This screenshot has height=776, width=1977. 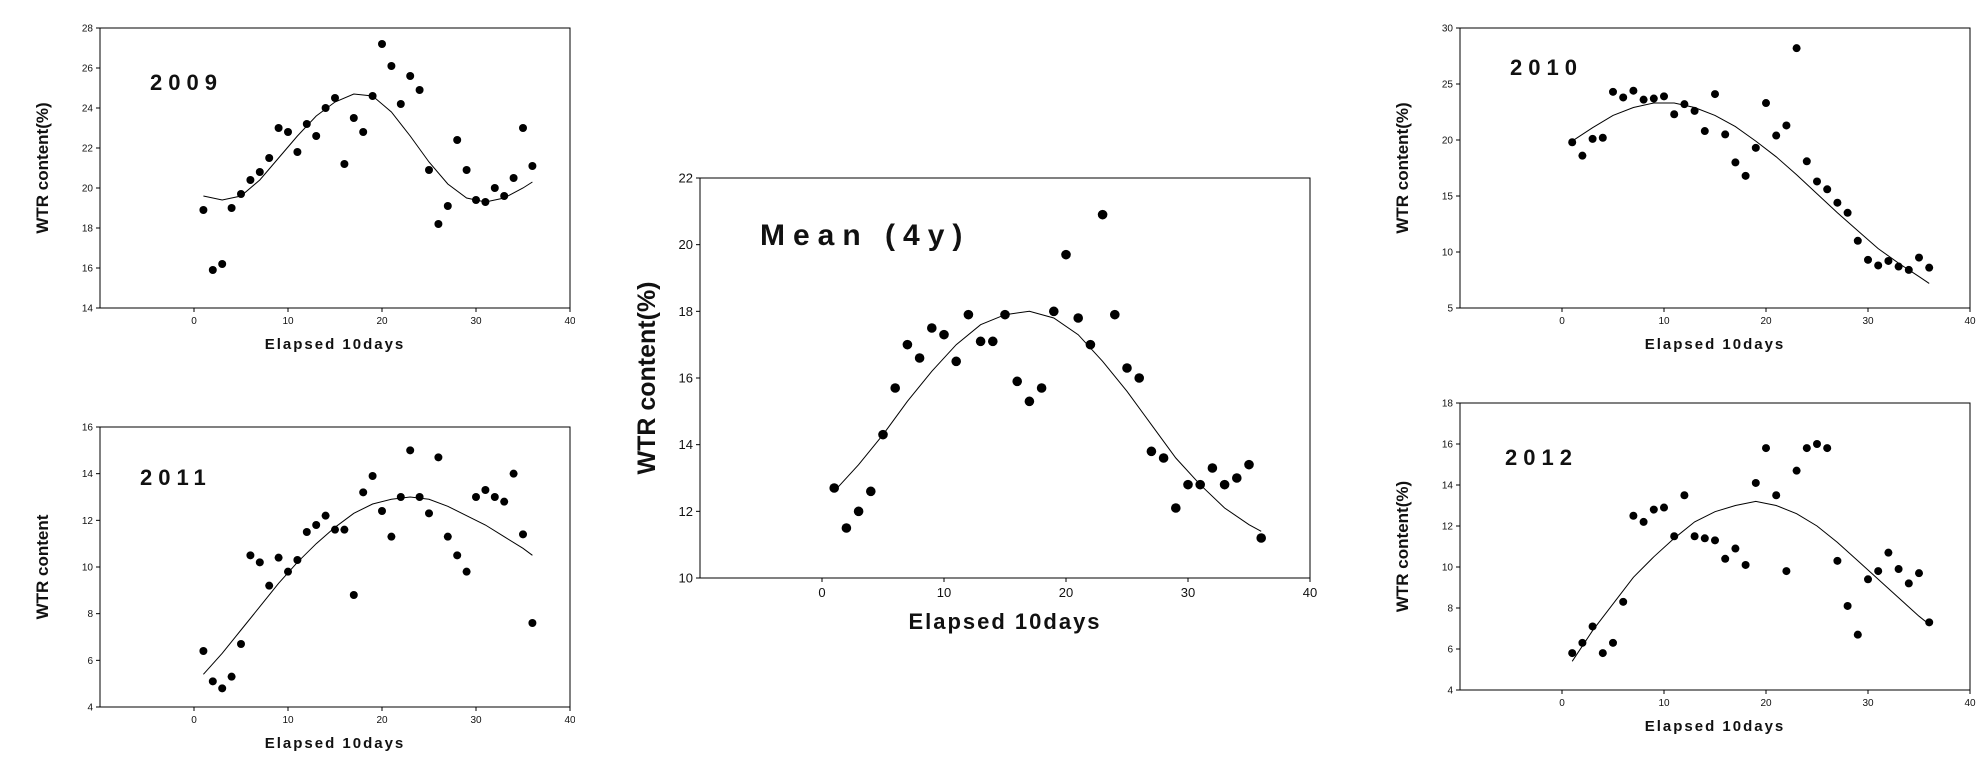 What do you see at coordinates (335, 168) in the screenshot?
I see `plot-frame` at bounding box center [335, 168].